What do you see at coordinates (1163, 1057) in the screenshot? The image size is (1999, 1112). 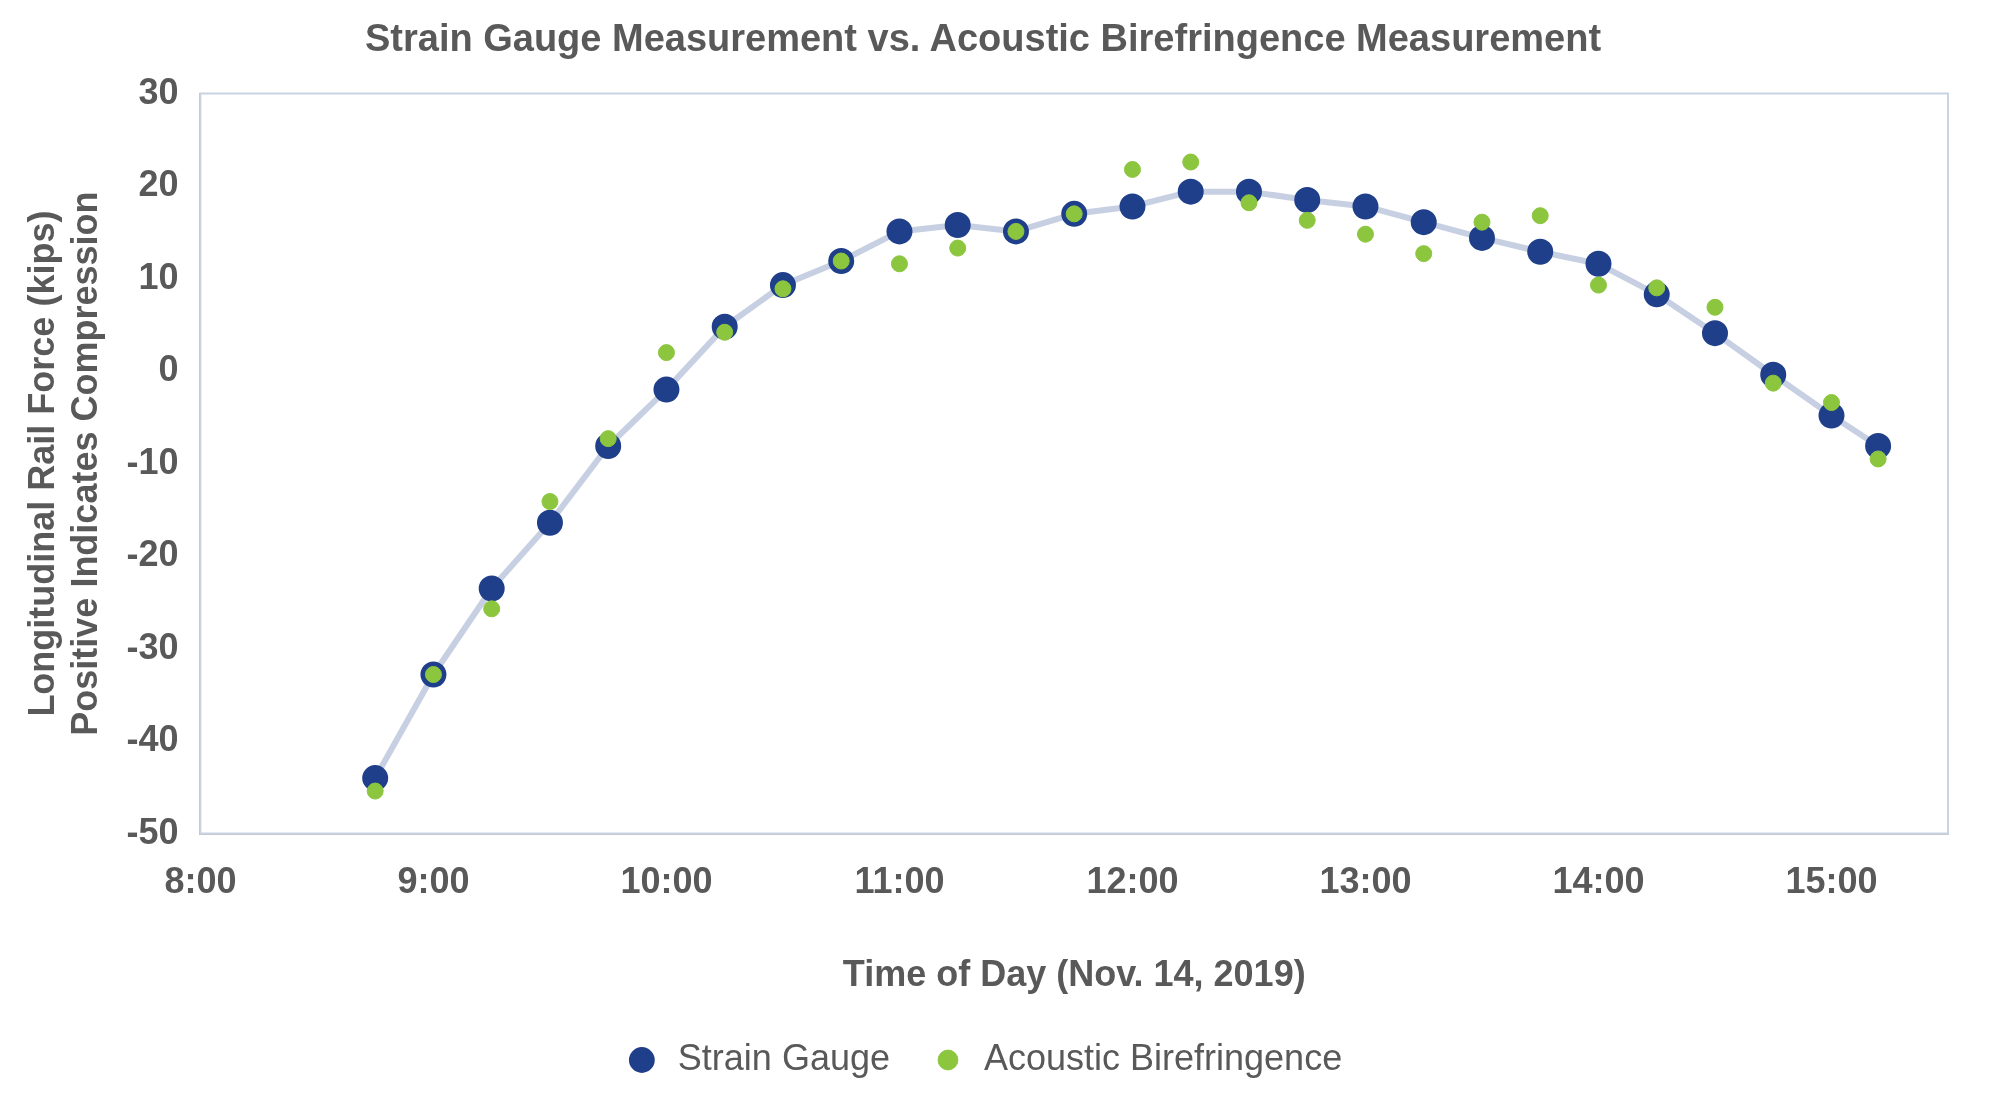 I see `legend-label: Acoustic Birefringence` at bounding box center [1163, 1057].